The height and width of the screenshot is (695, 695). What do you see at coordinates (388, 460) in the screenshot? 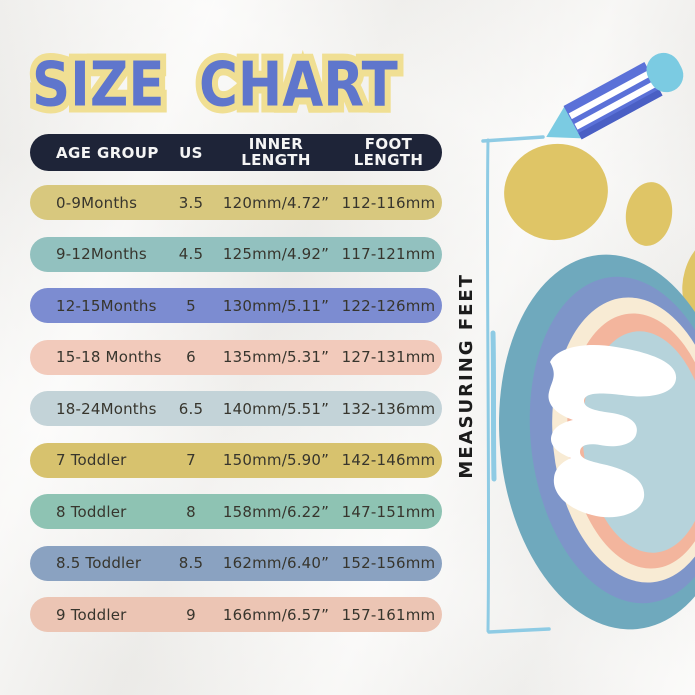
I see `foot-length-cell: 142-146mm` at bounding box center [388, 460].